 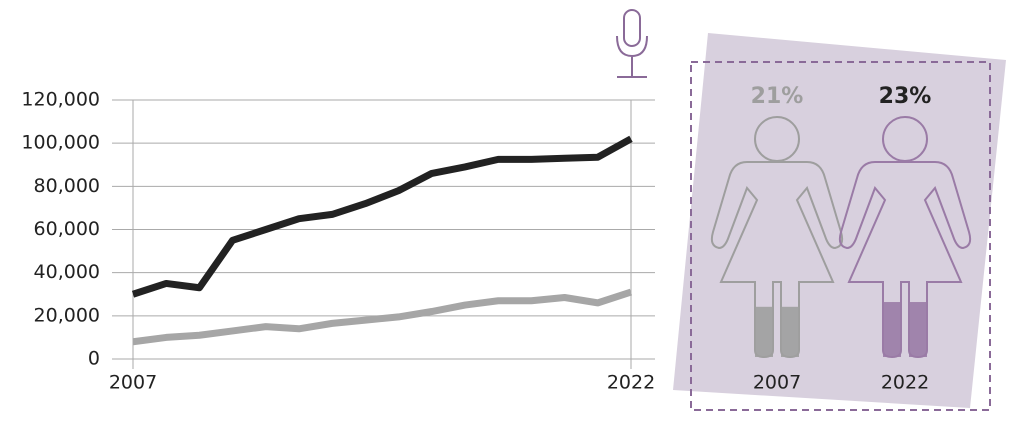 I want to click on y-tick-label: 20,000, so click(x=67, y=315).